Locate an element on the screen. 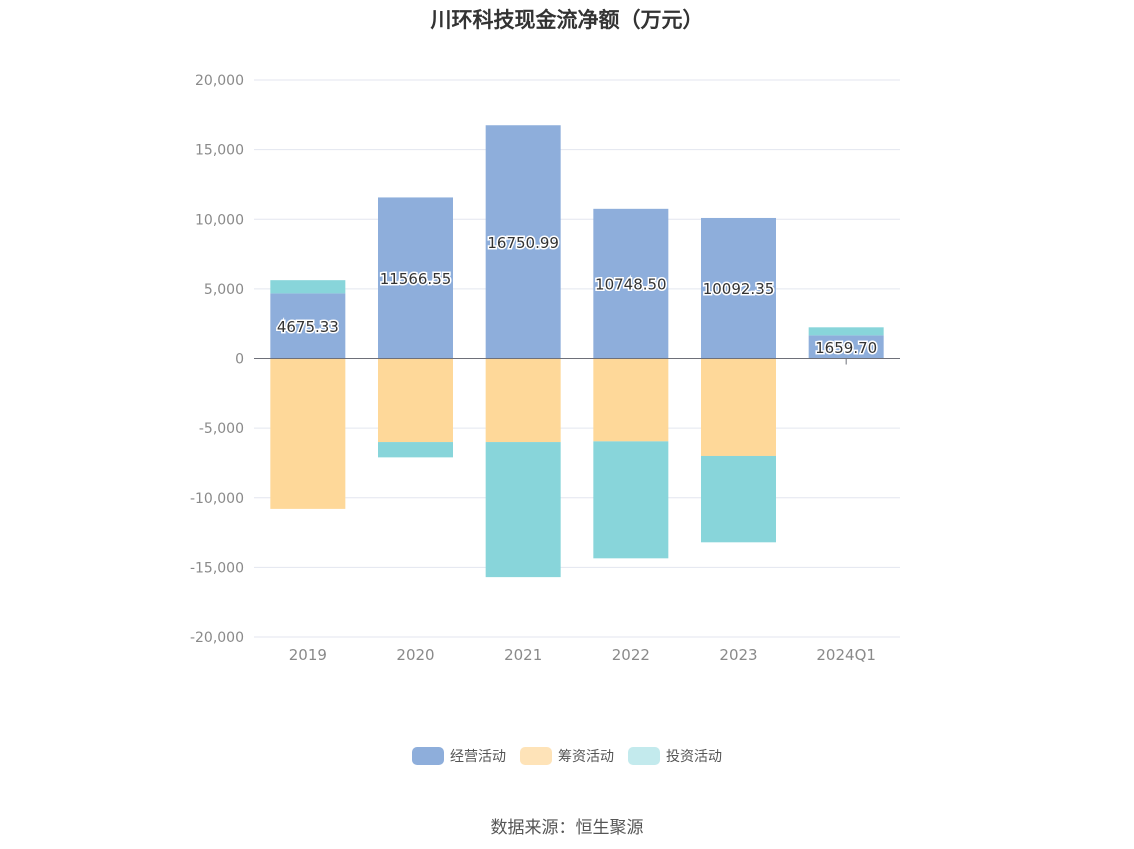 The width and height of the screenshot is (1134, 849). y-tick-label: -10,000 is located at coordinates (217, 499).